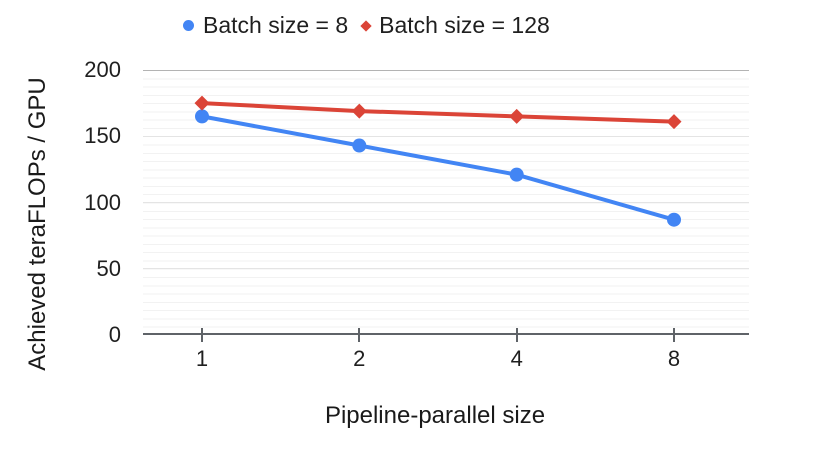 The width and height of the screenshot is (840, 454). Describe the element at coordinates (114, 334) in the screenshot. I see `y-tick-label-0: 0` at that location.